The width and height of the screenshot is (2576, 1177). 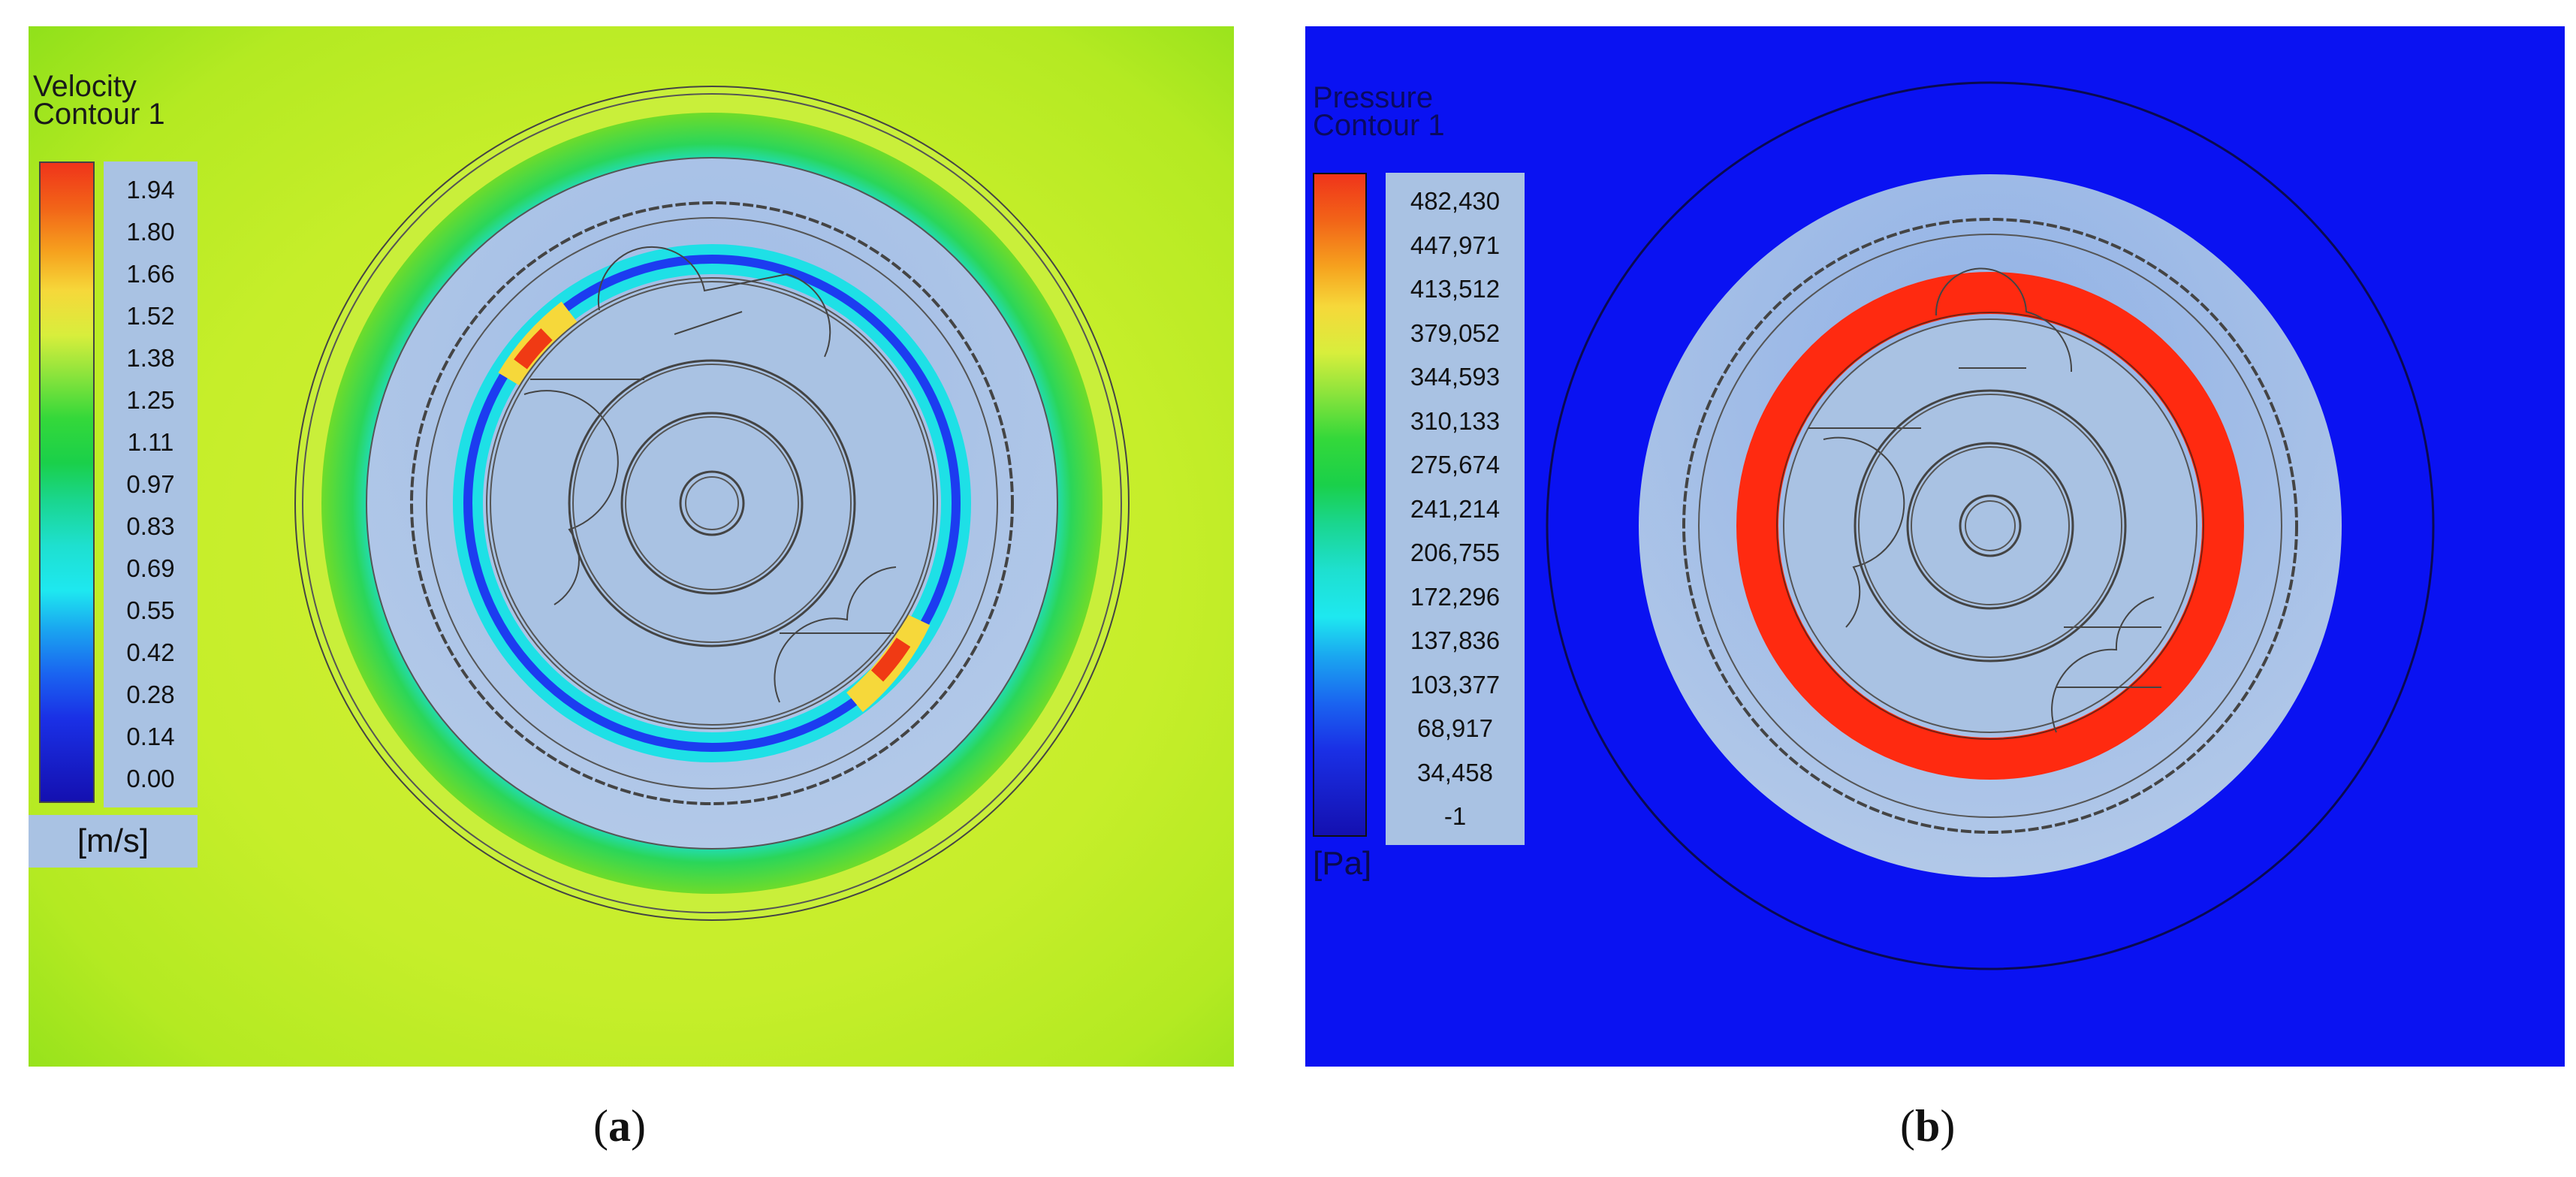 What do you see at coordinates (67, 482) in the screenshot?
I see `velocity-colorbar` at bounding box center [67, 482].